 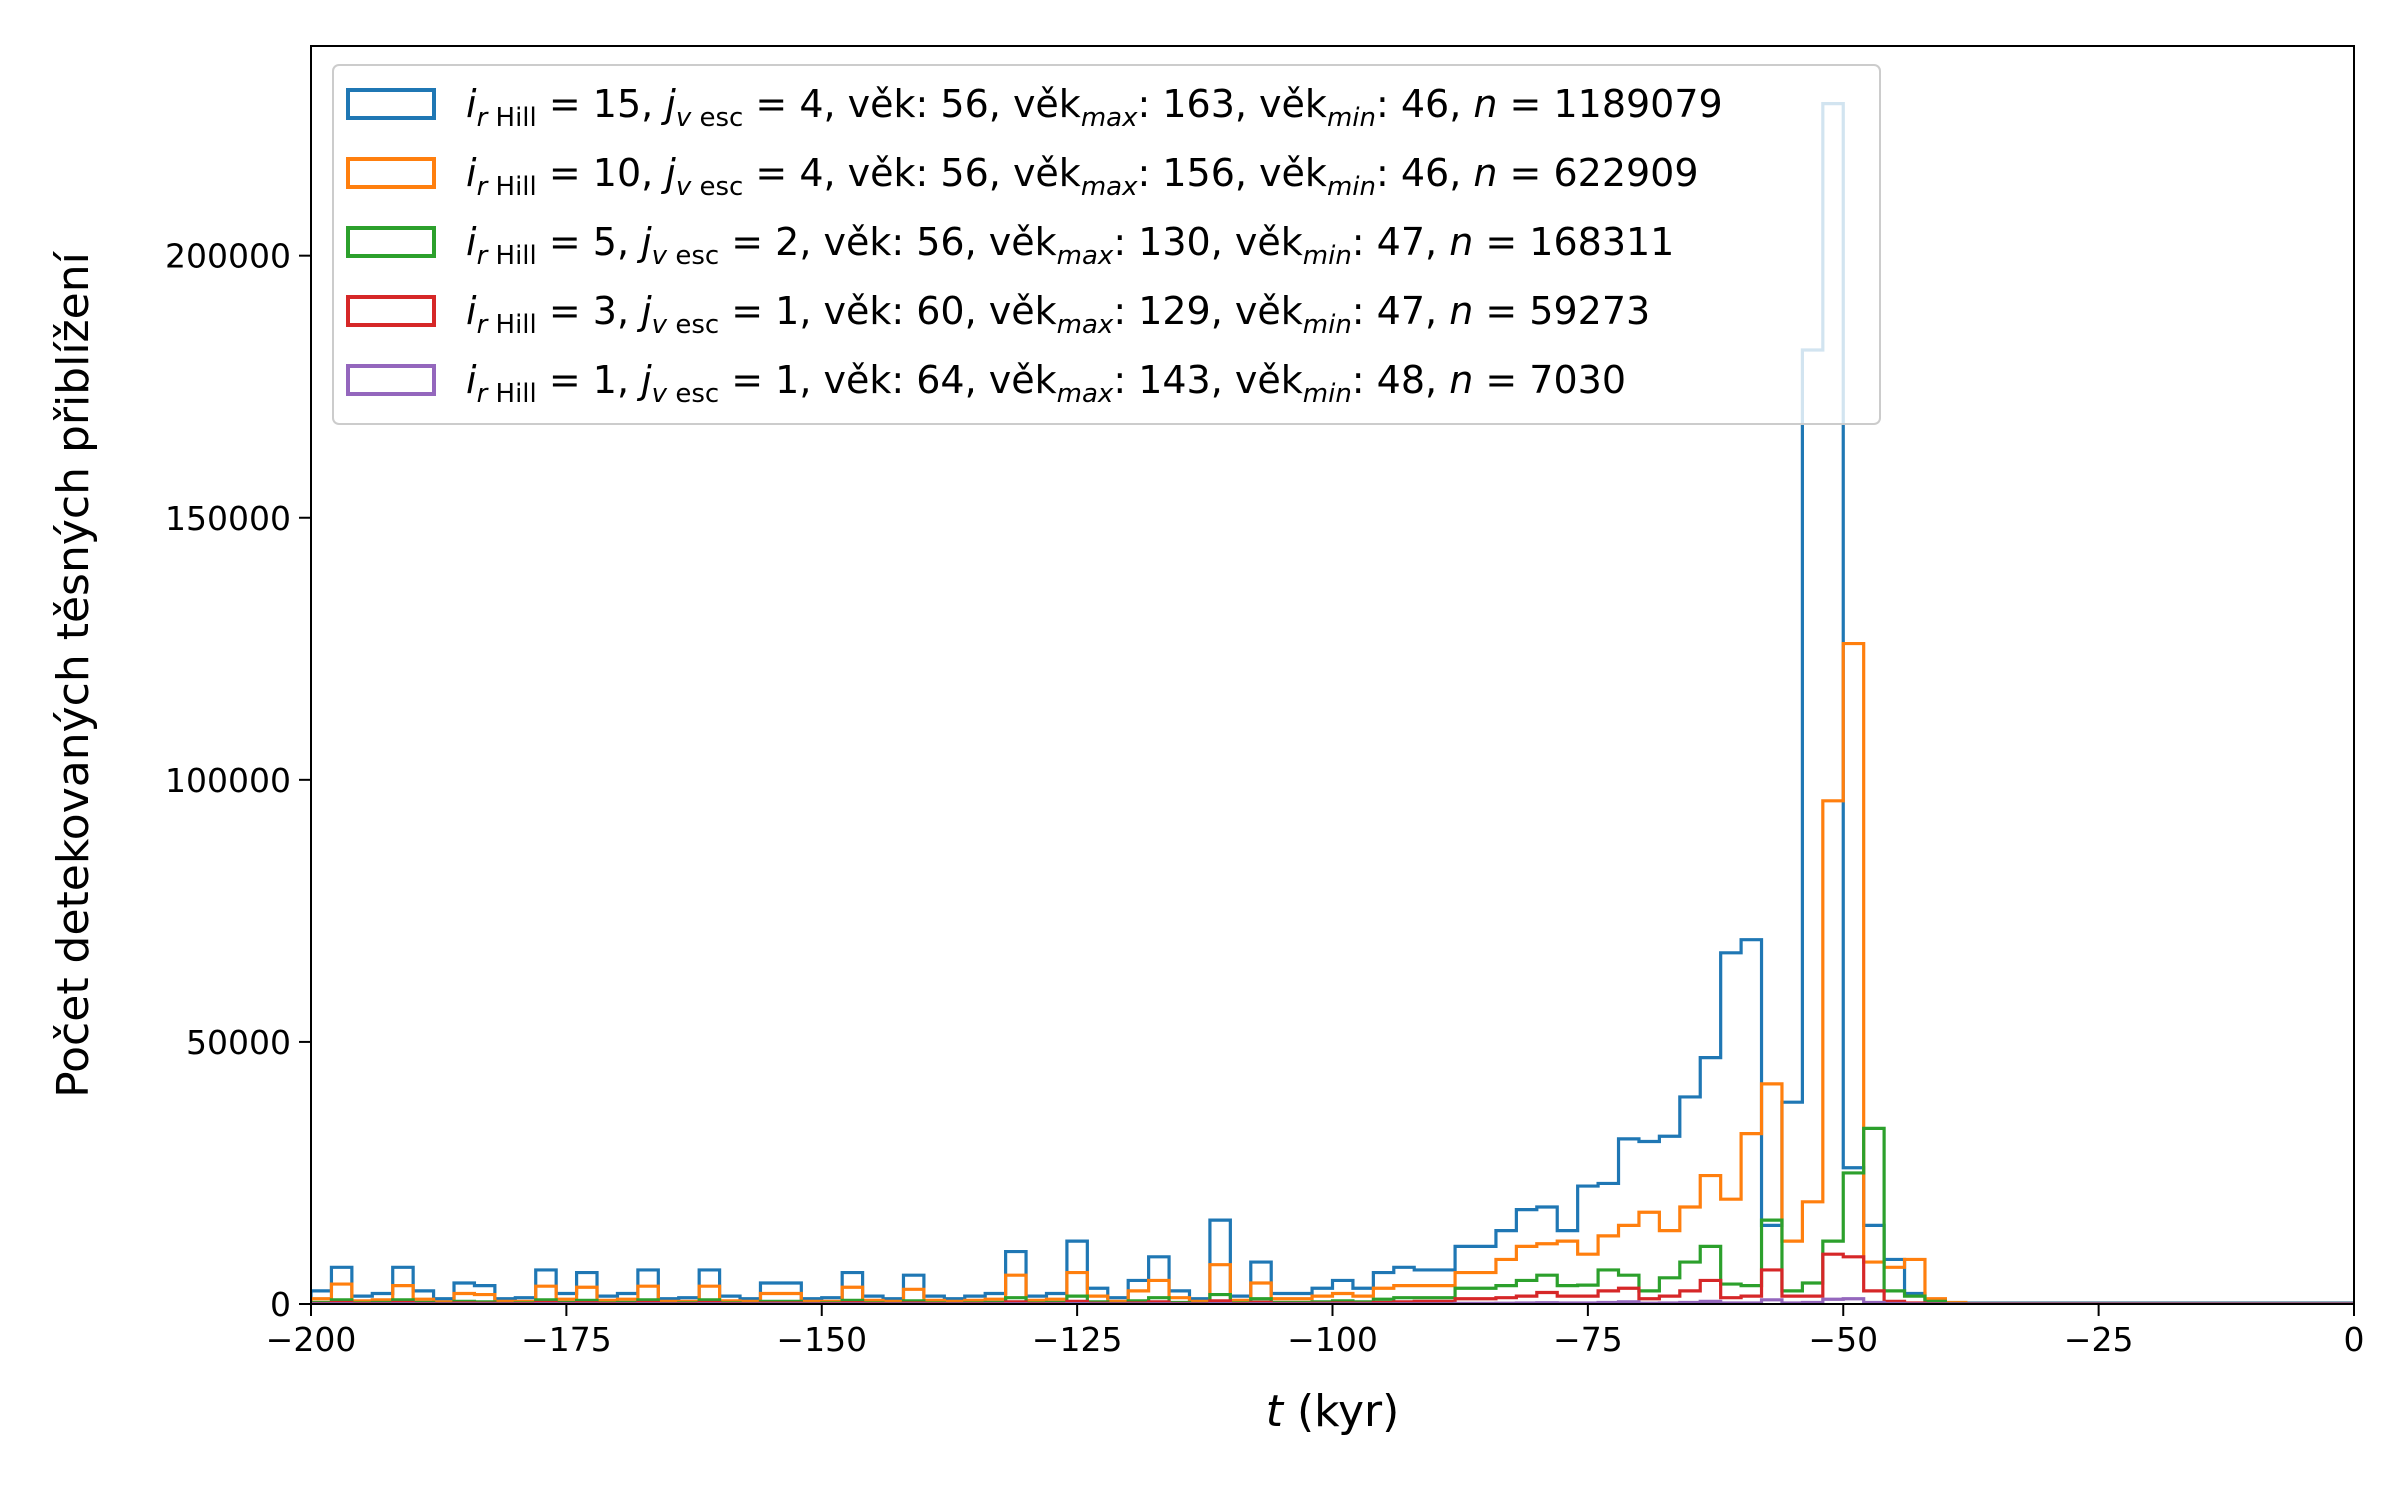 What do you see at coordinates (2354, 1339) in the screenshot?
I see `x-tick-label: 0` at bounding box center [2354, 1339].